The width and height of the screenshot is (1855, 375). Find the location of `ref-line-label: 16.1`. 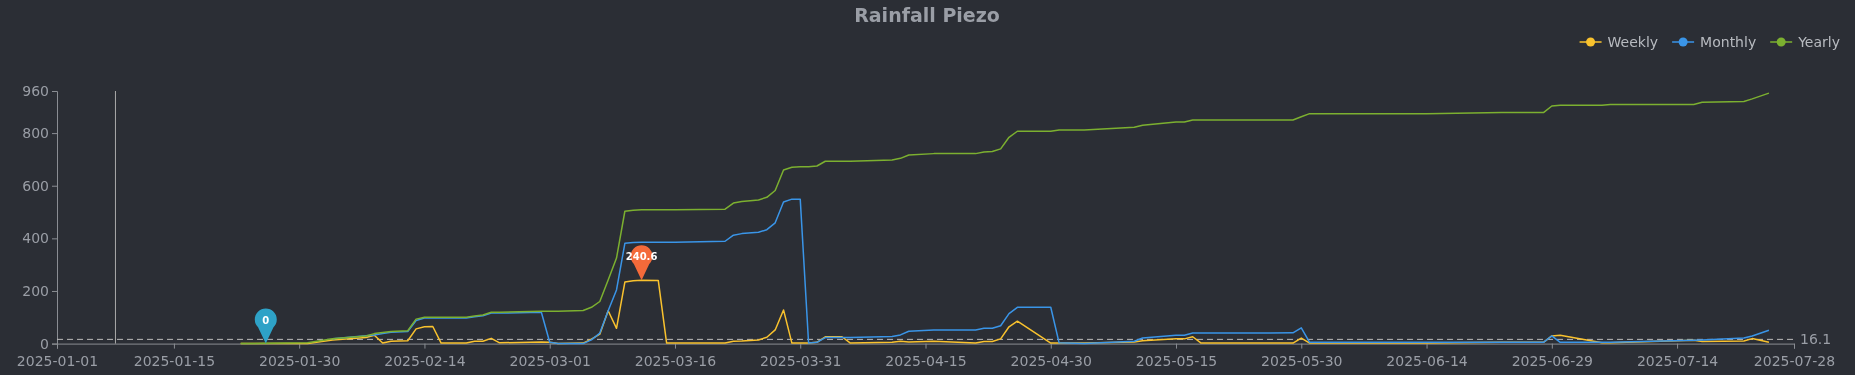

ref-line-label: 16.1 is located at coordinates (1816, 339).